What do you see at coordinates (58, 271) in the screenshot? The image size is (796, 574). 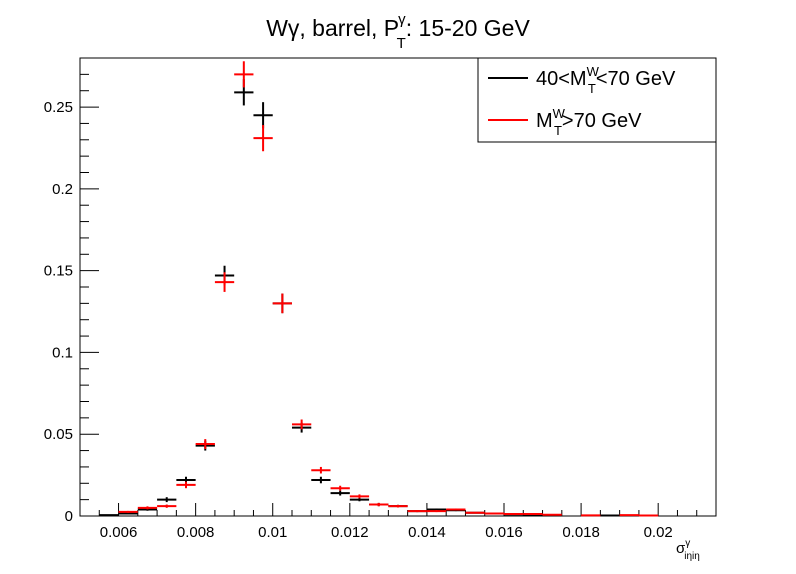 I see `y-tick-label: 0.15` at bounding box center [58, 271].